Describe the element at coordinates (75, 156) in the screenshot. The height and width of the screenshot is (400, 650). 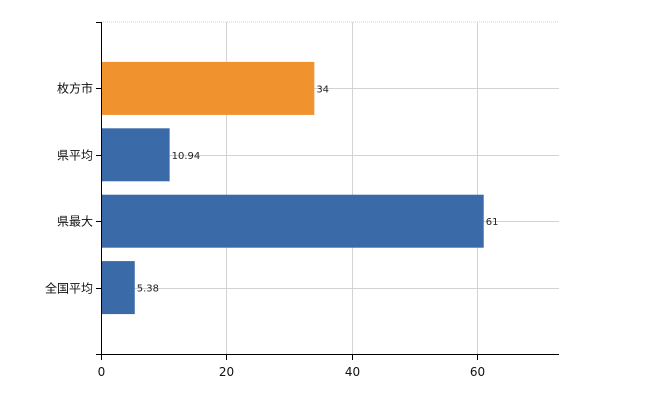
I see `y-tick-label: 県平均` at that location.